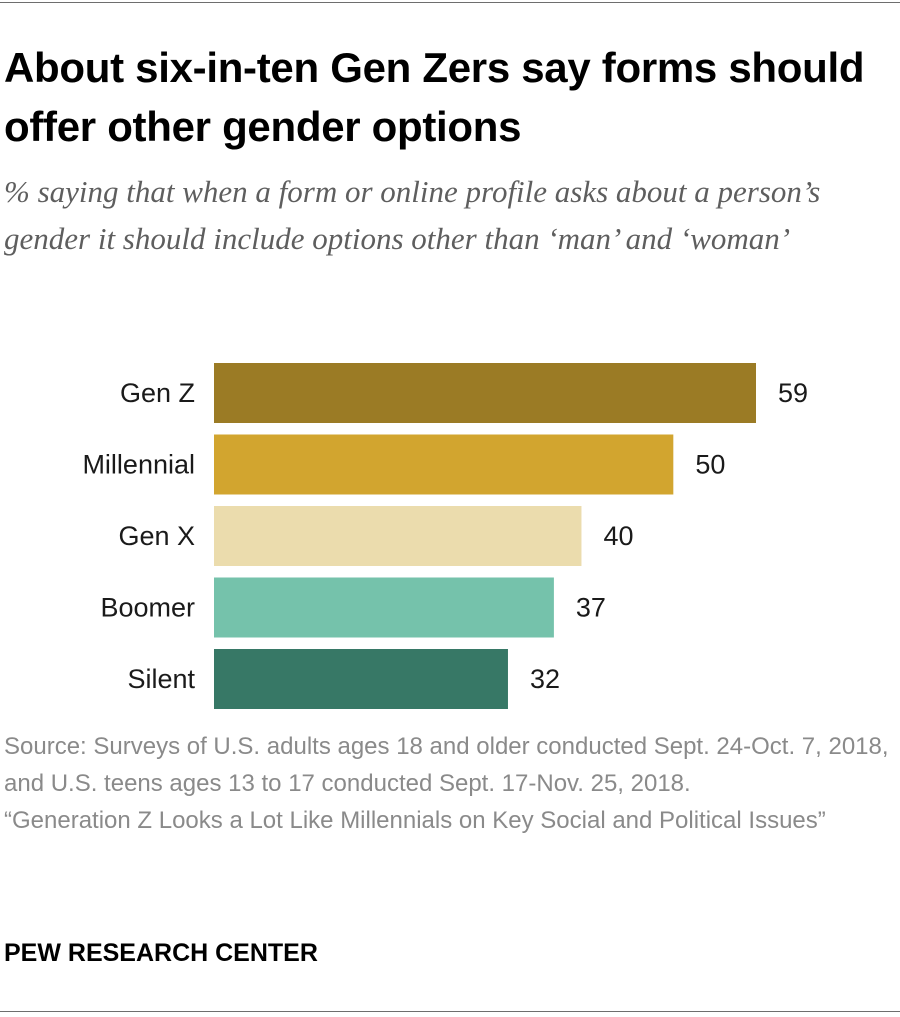  Describe the element at coordinates (161, 953) in the screenshot. I see `pew-credit: PEW RESEARCH CENTER` at that location.